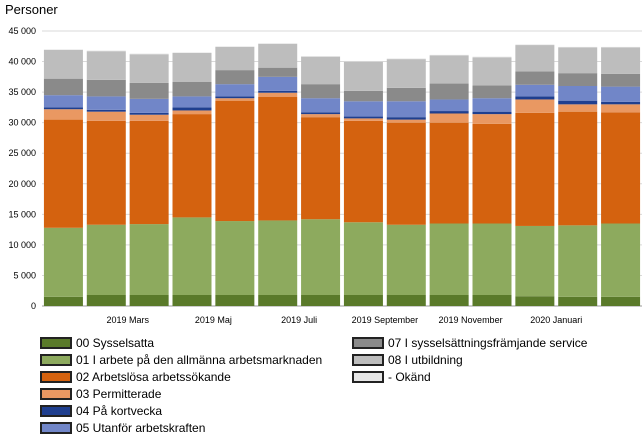 The height and width of the screenshot is (439, 642). I want to click on x-tick-label: 2020 Januari, so click(556, 320).